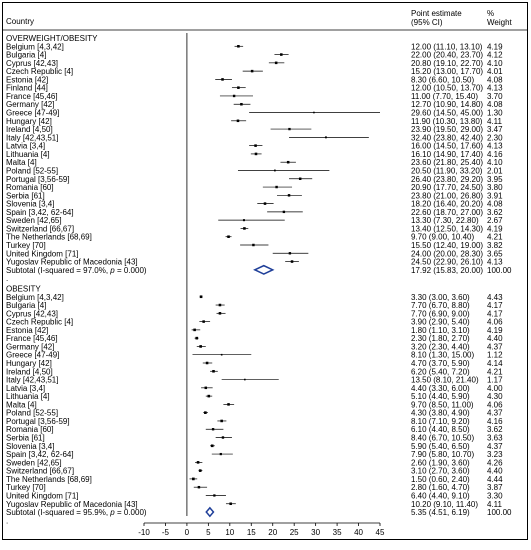  Describe the element at coordinates (49, 237) in the screenshot. I see `study-label: The Netherlands [68,69]` at that location.